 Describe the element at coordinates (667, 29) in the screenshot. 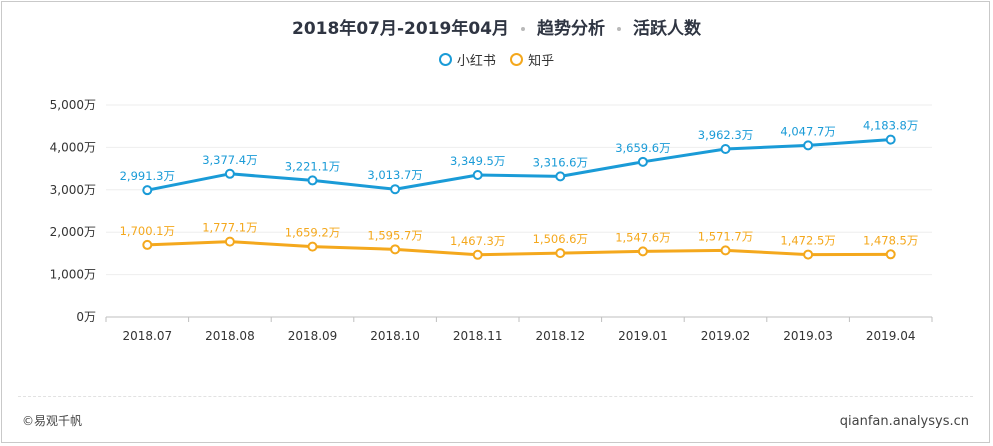

I see `title-metric: 活跃人数` at that location.